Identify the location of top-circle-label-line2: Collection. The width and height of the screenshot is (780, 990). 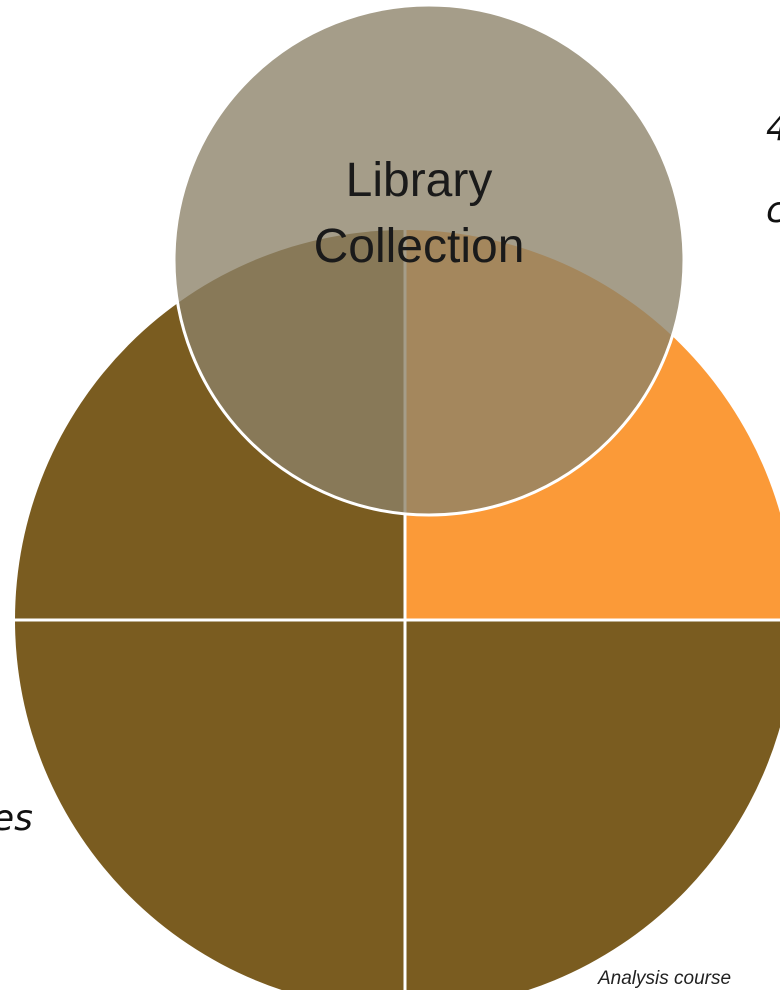
(419, 246).